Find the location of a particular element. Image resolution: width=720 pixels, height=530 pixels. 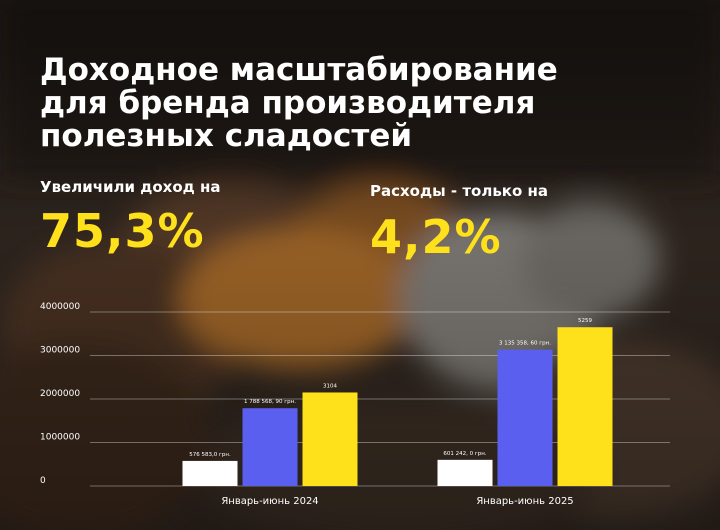

y-tick-label: 1000000 is located at coordinates (60, 438).